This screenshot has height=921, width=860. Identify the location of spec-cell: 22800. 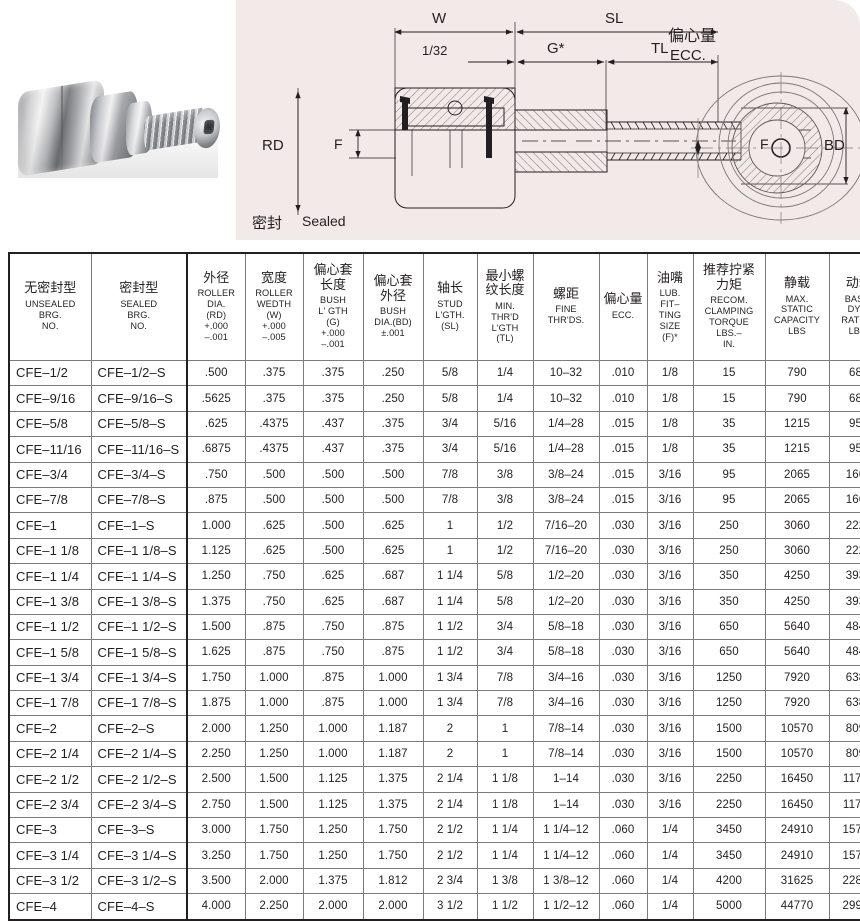
(844, 880).